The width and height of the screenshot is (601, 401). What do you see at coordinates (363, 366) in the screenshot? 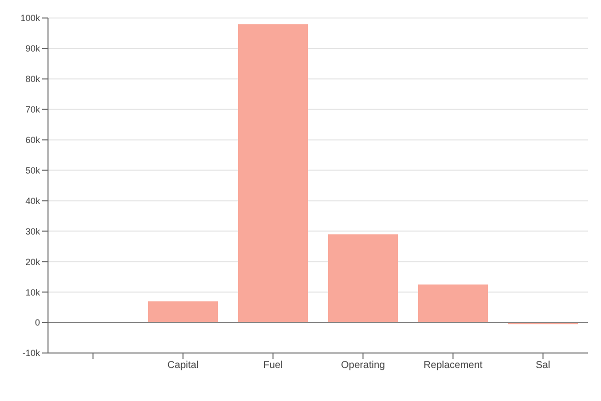
I see `x-tick-label: Operating` at bounding box center [363, 366].